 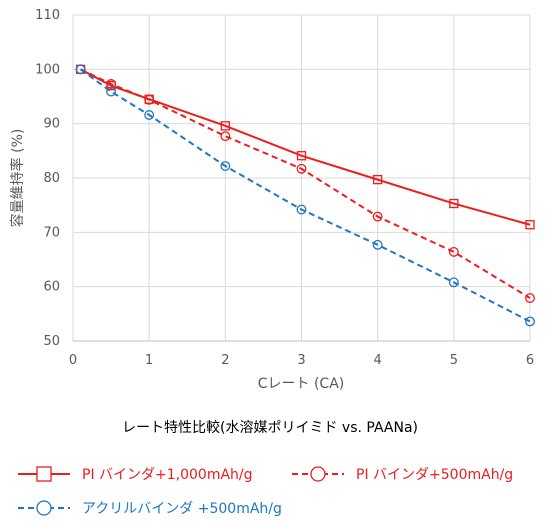 I want to click on y-tick-label: 110, so click(x=47, y=15).